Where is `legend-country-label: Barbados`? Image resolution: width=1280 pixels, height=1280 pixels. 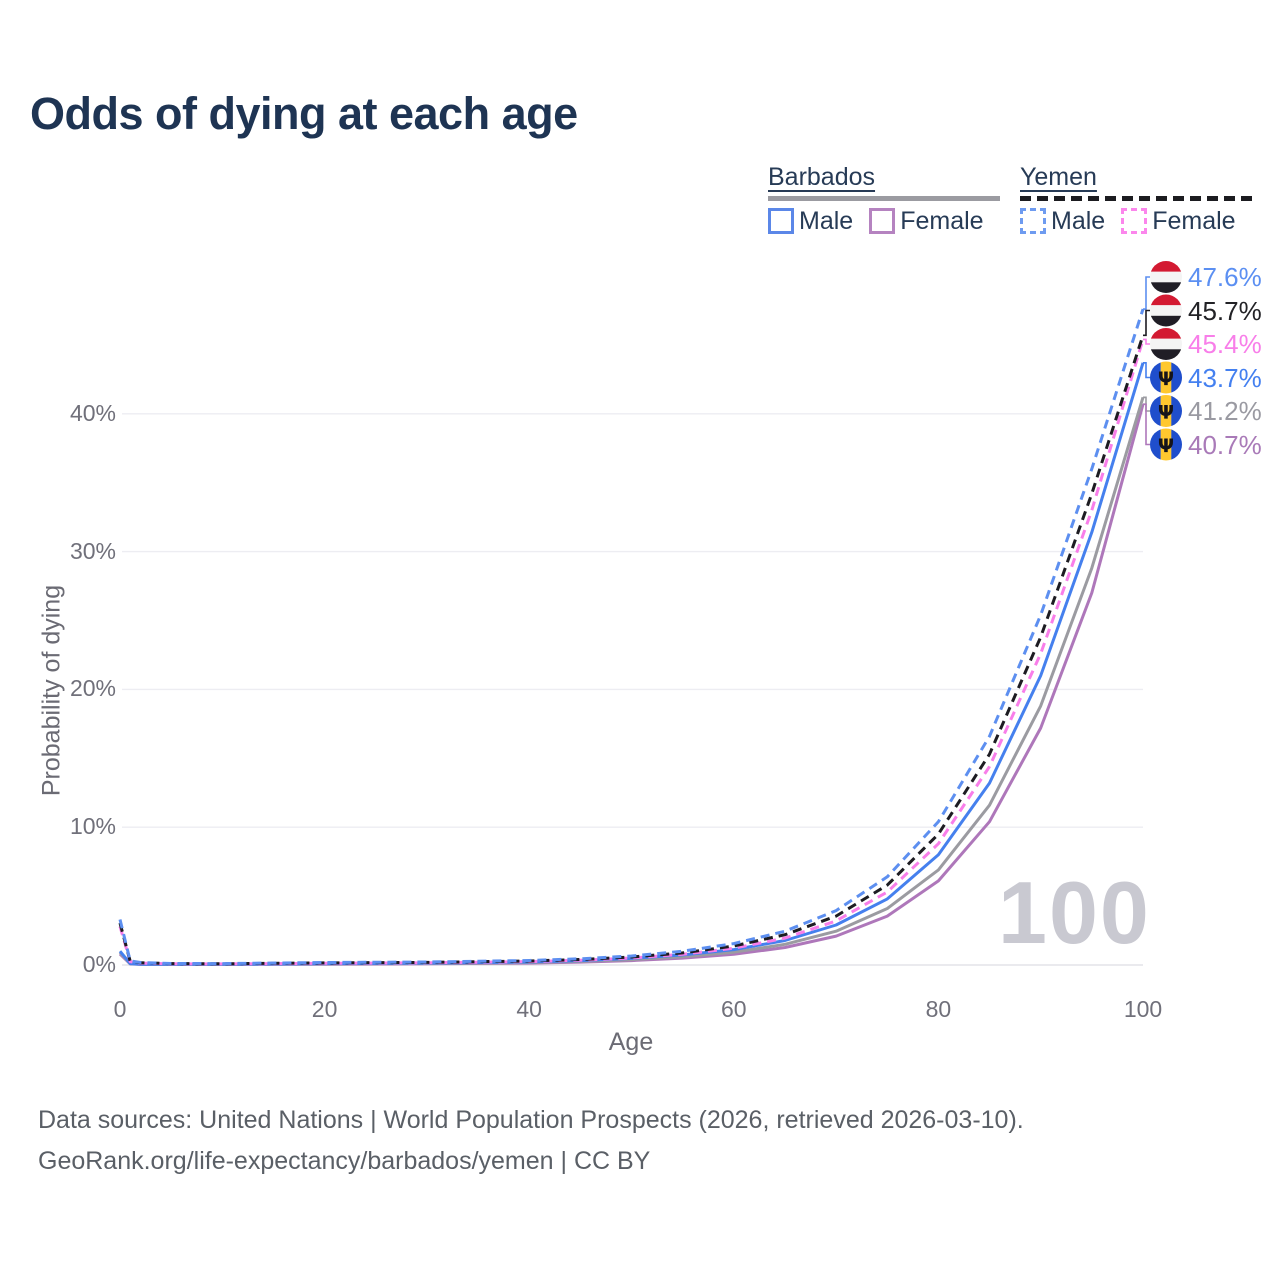 legend-country-label: Barbados is located at coordinates (822, 177).